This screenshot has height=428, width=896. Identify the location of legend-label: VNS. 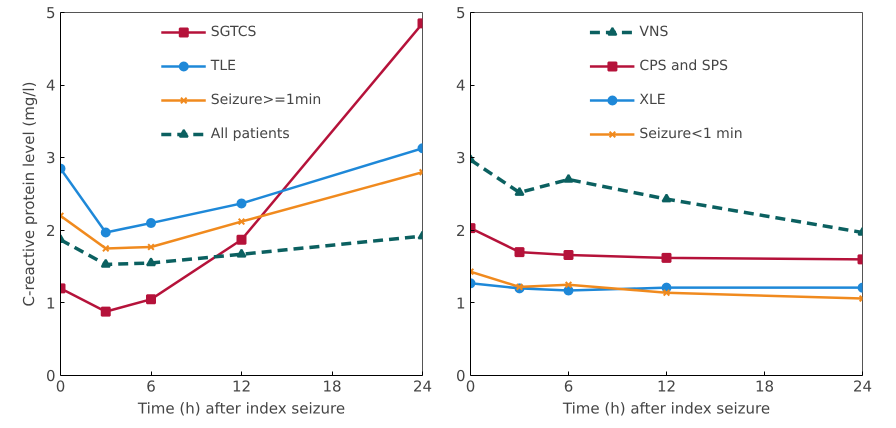
(653, 32).